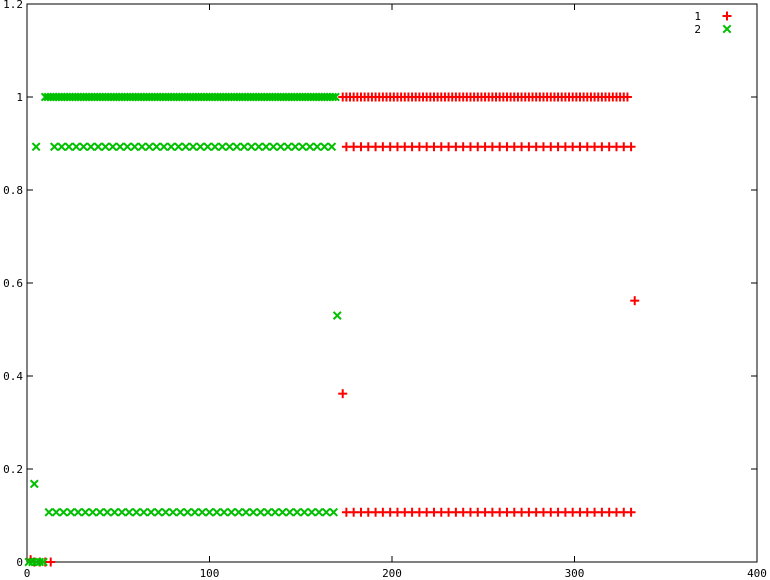  What do you see at coordinates (19, 97) in the screenshot?
I see `y-tick-label: 1` at bounding box center [19, 97].